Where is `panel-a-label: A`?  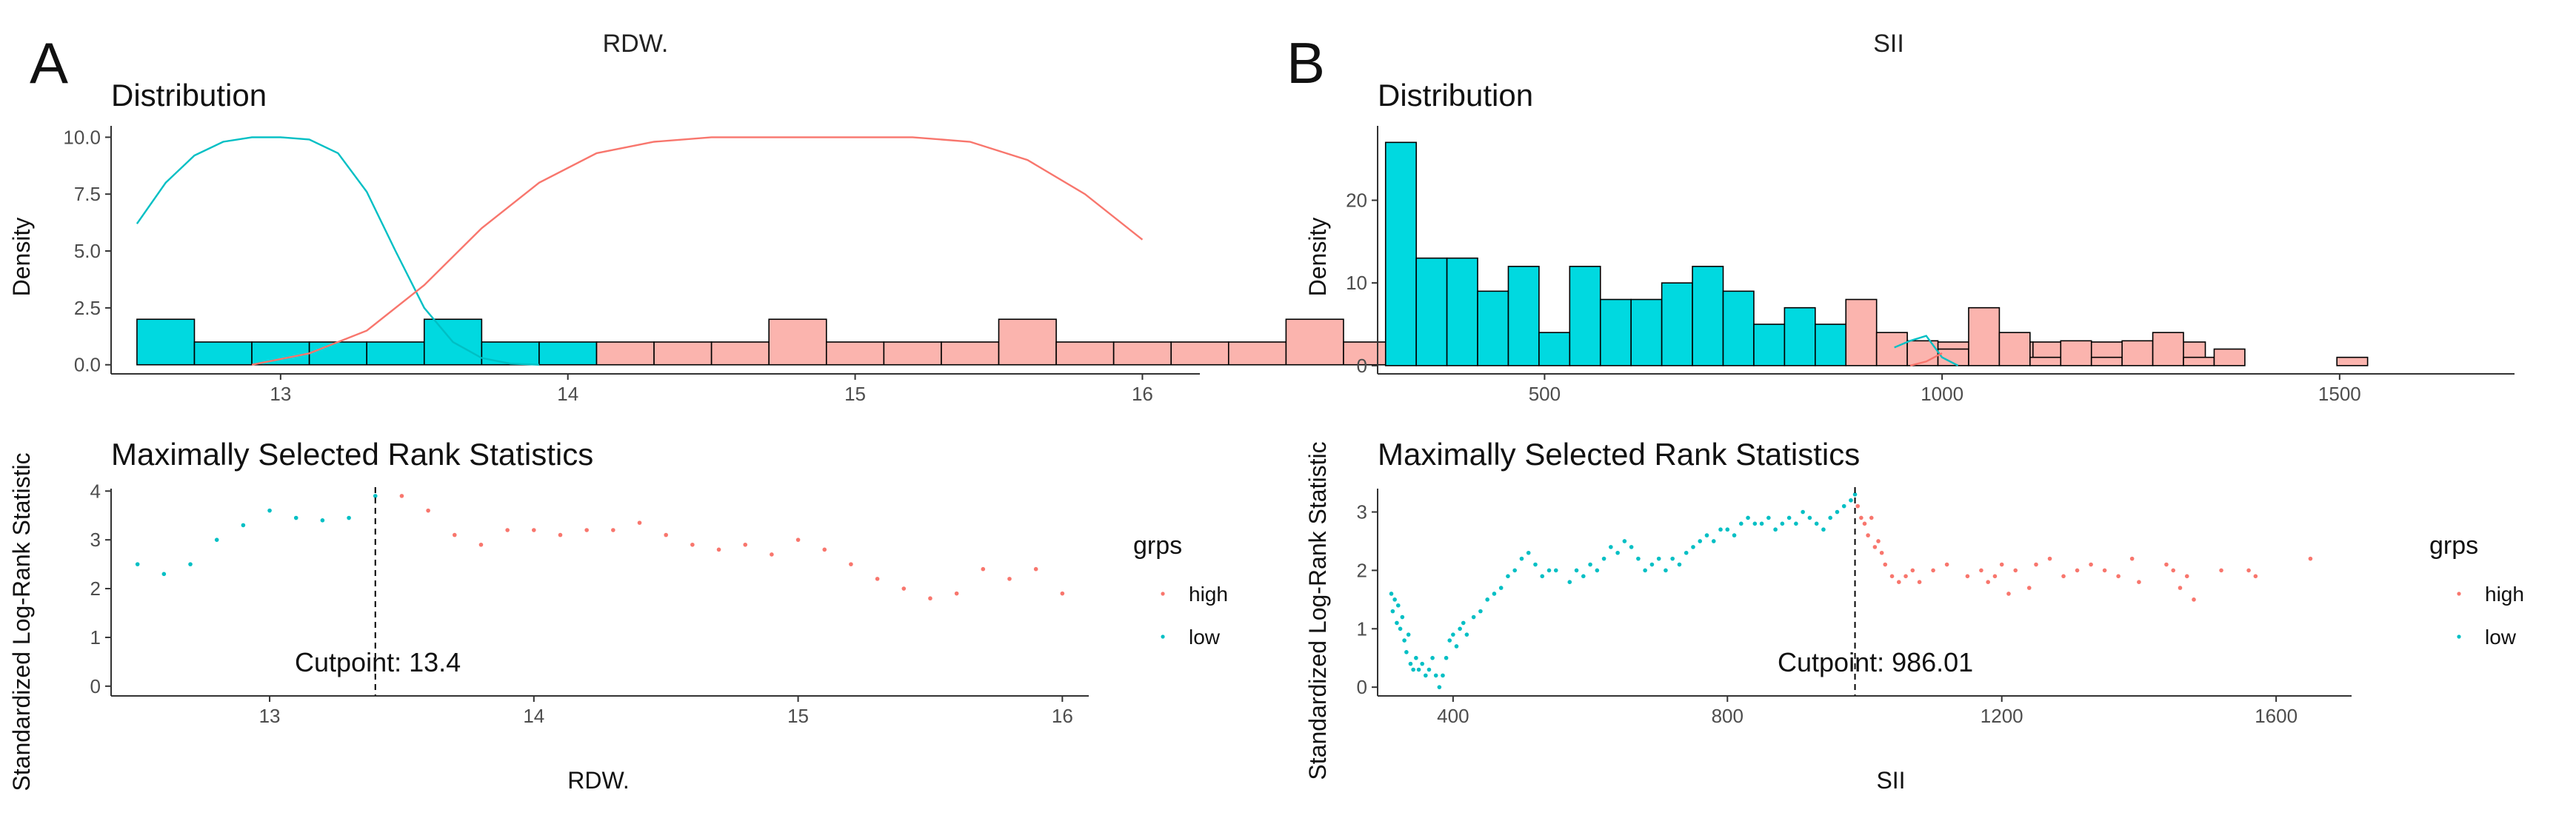
panel-a-label: A is located at coordinates (49, 63).